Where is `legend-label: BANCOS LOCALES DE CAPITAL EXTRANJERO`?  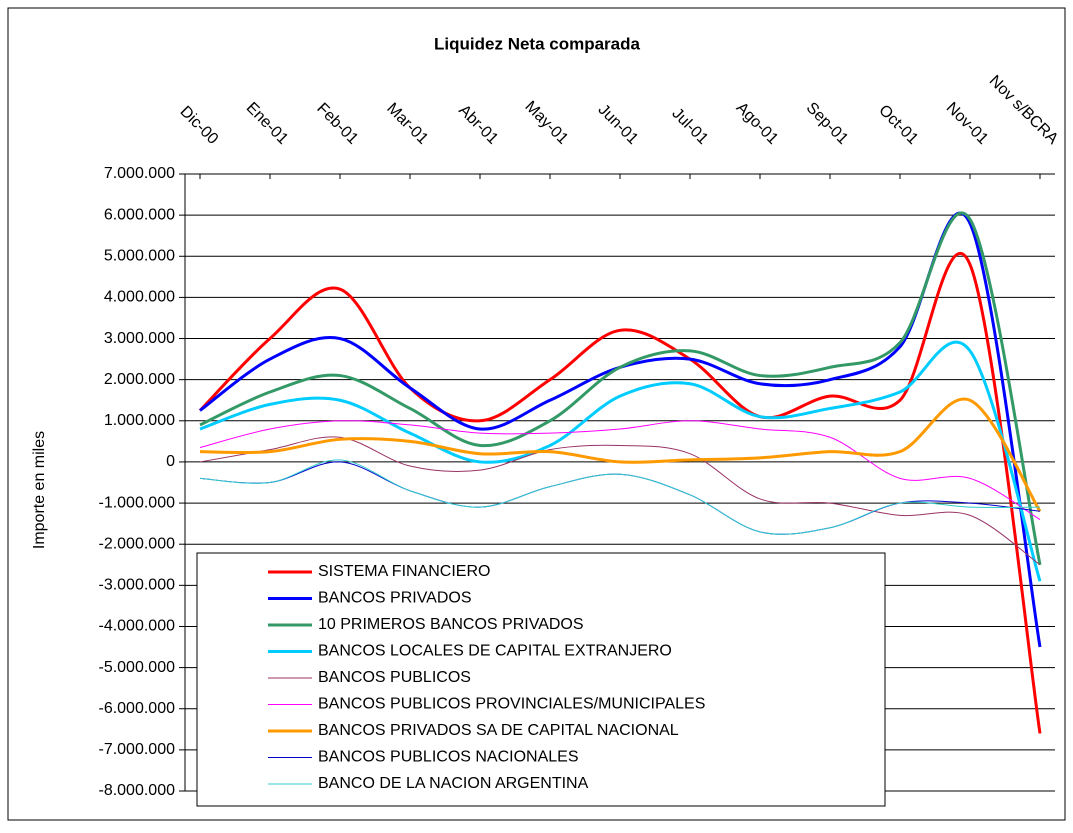
legend-label: BANCOS LOCALES DE CAPITAL EXTRANJERO is located at coordinates (495, 651).